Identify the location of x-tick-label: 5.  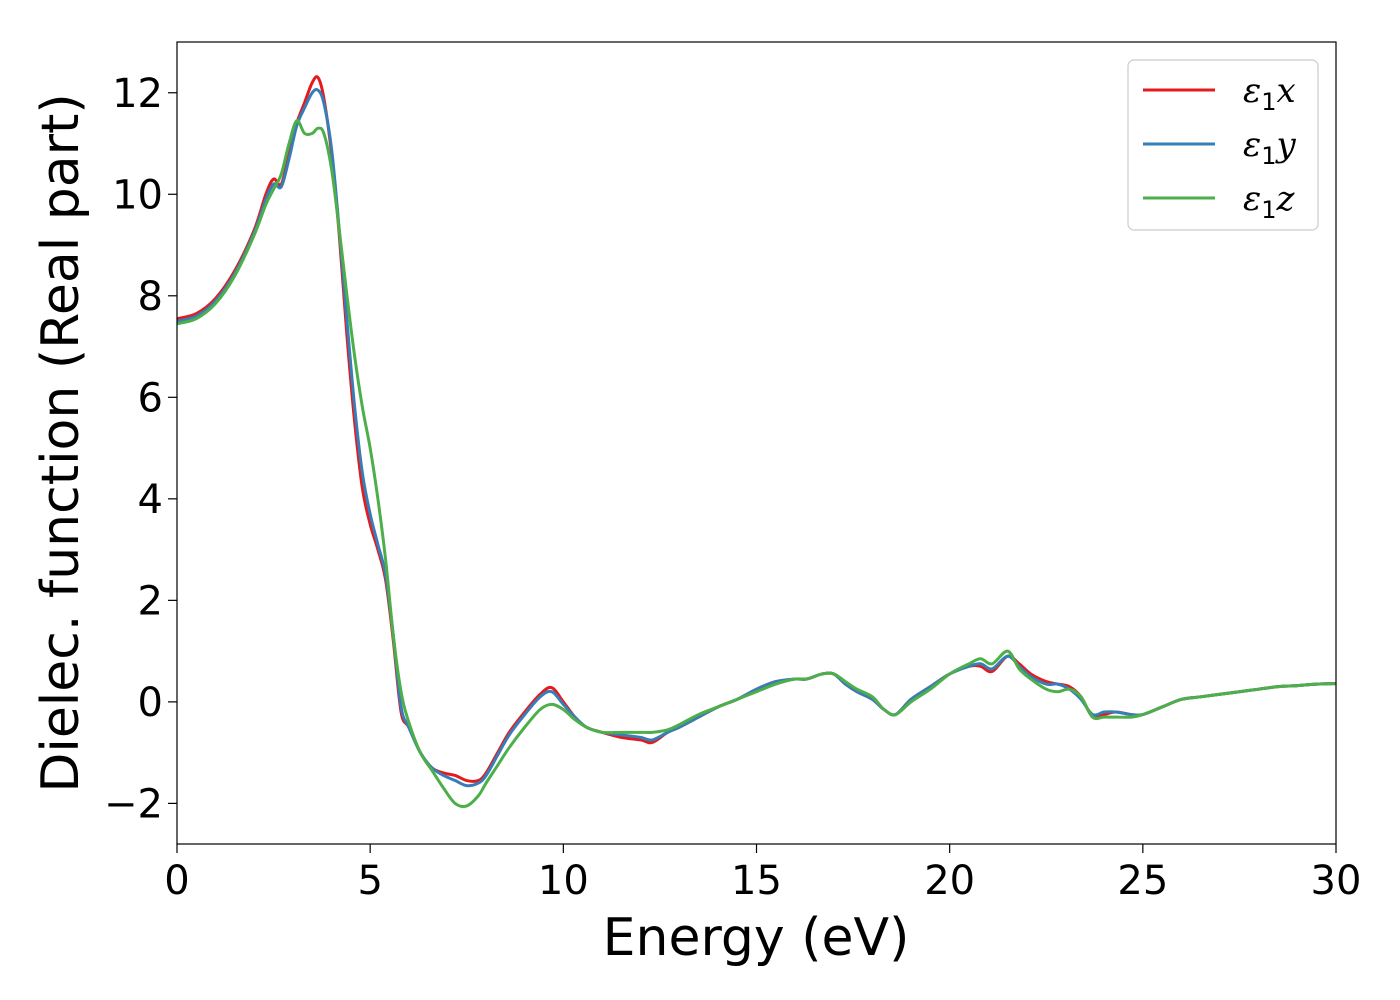
(369, 881).